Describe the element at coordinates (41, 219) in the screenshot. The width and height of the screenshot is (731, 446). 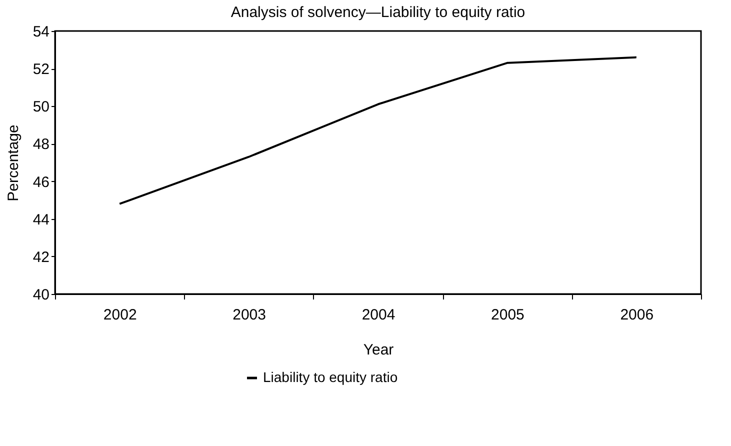
I see `y-tick-label: 44` at that location.